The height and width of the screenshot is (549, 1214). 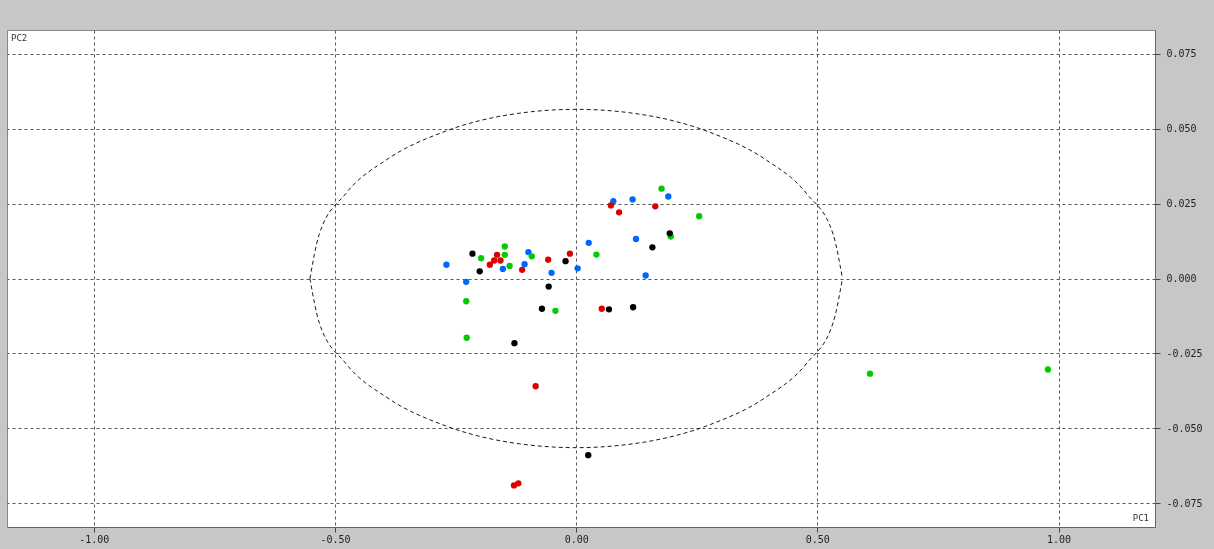 What do you see at coordinates (1184, 353) in the screenshot?
I see `y-tick-label: -0.025` at bounding box center [1184, 353].